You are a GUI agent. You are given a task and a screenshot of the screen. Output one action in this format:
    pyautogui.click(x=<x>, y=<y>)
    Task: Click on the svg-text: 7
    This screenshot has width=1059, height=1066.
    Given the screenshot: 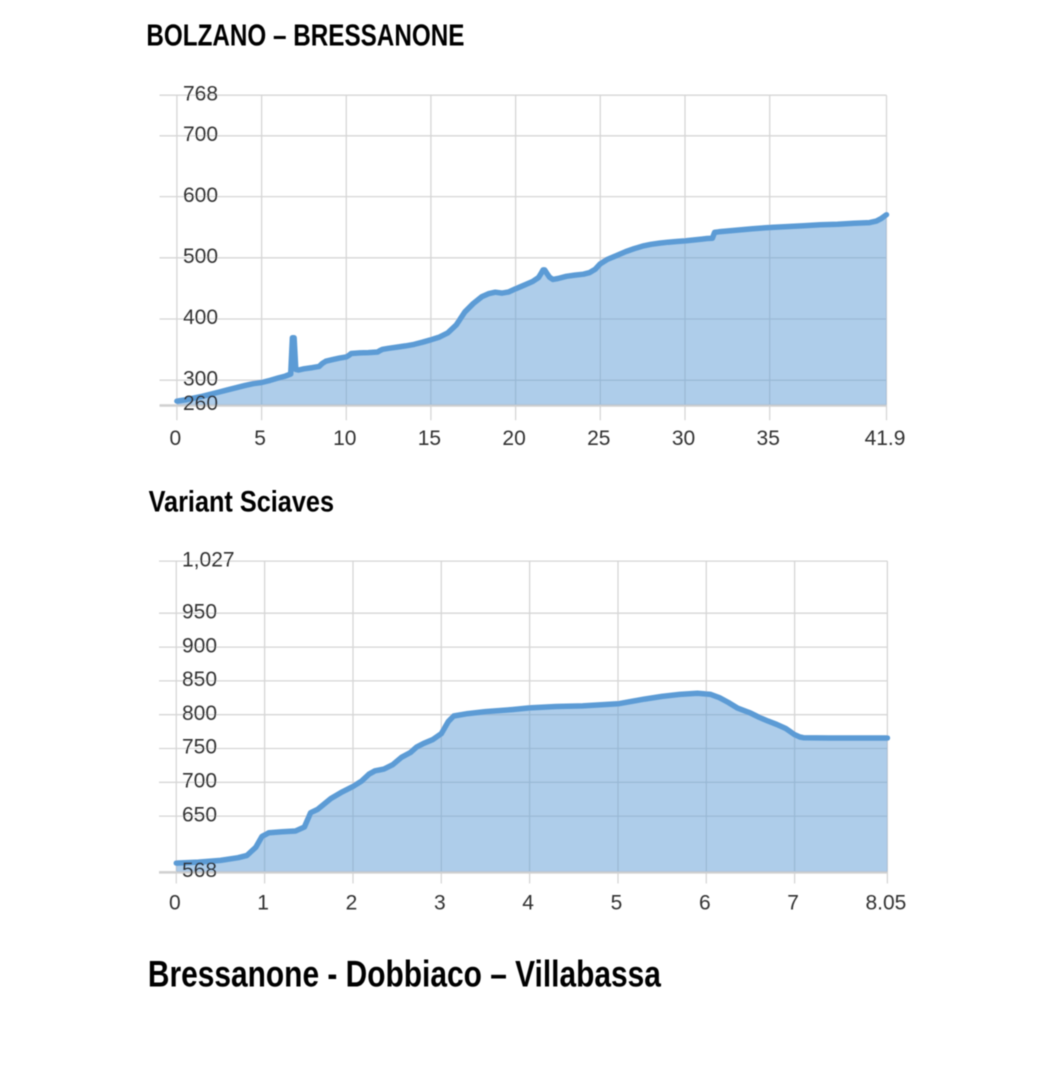 What is the action you would take?
    pyautogui.click(x=793, y=903)
    